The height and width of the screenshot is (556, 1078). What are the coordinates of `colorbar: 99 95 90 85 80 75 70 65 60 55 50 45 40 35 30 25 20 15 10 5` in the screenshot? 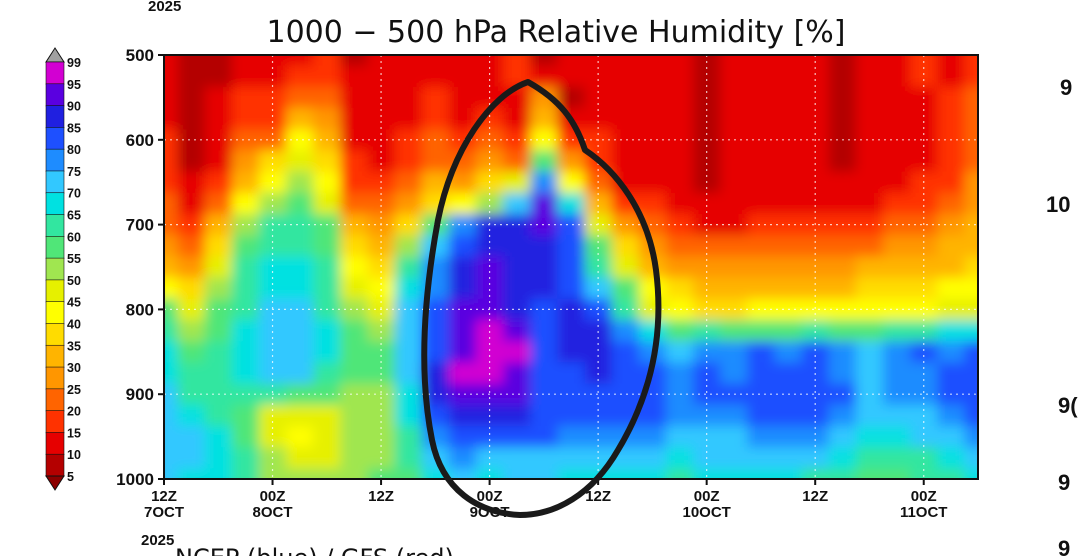 It's located at (63, 269).